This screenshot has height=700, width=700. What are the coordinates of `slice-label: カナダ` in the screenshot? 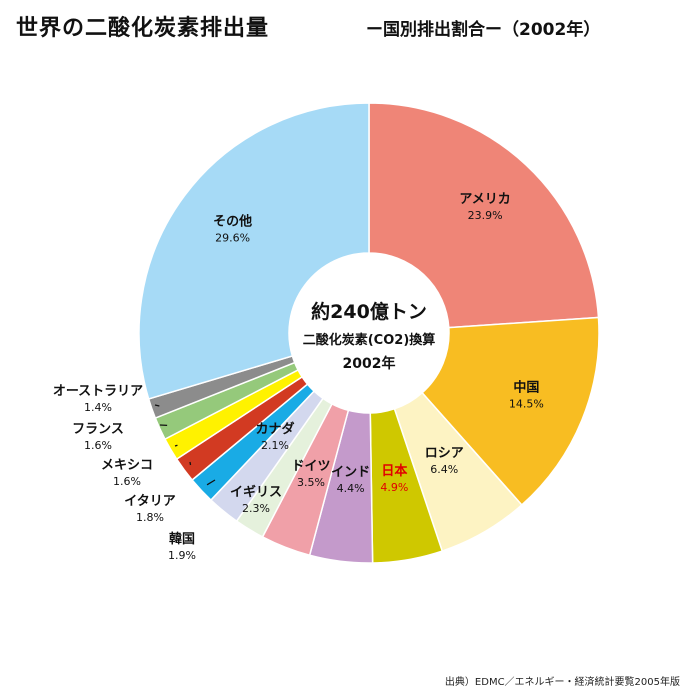 It's located at (274, 429).